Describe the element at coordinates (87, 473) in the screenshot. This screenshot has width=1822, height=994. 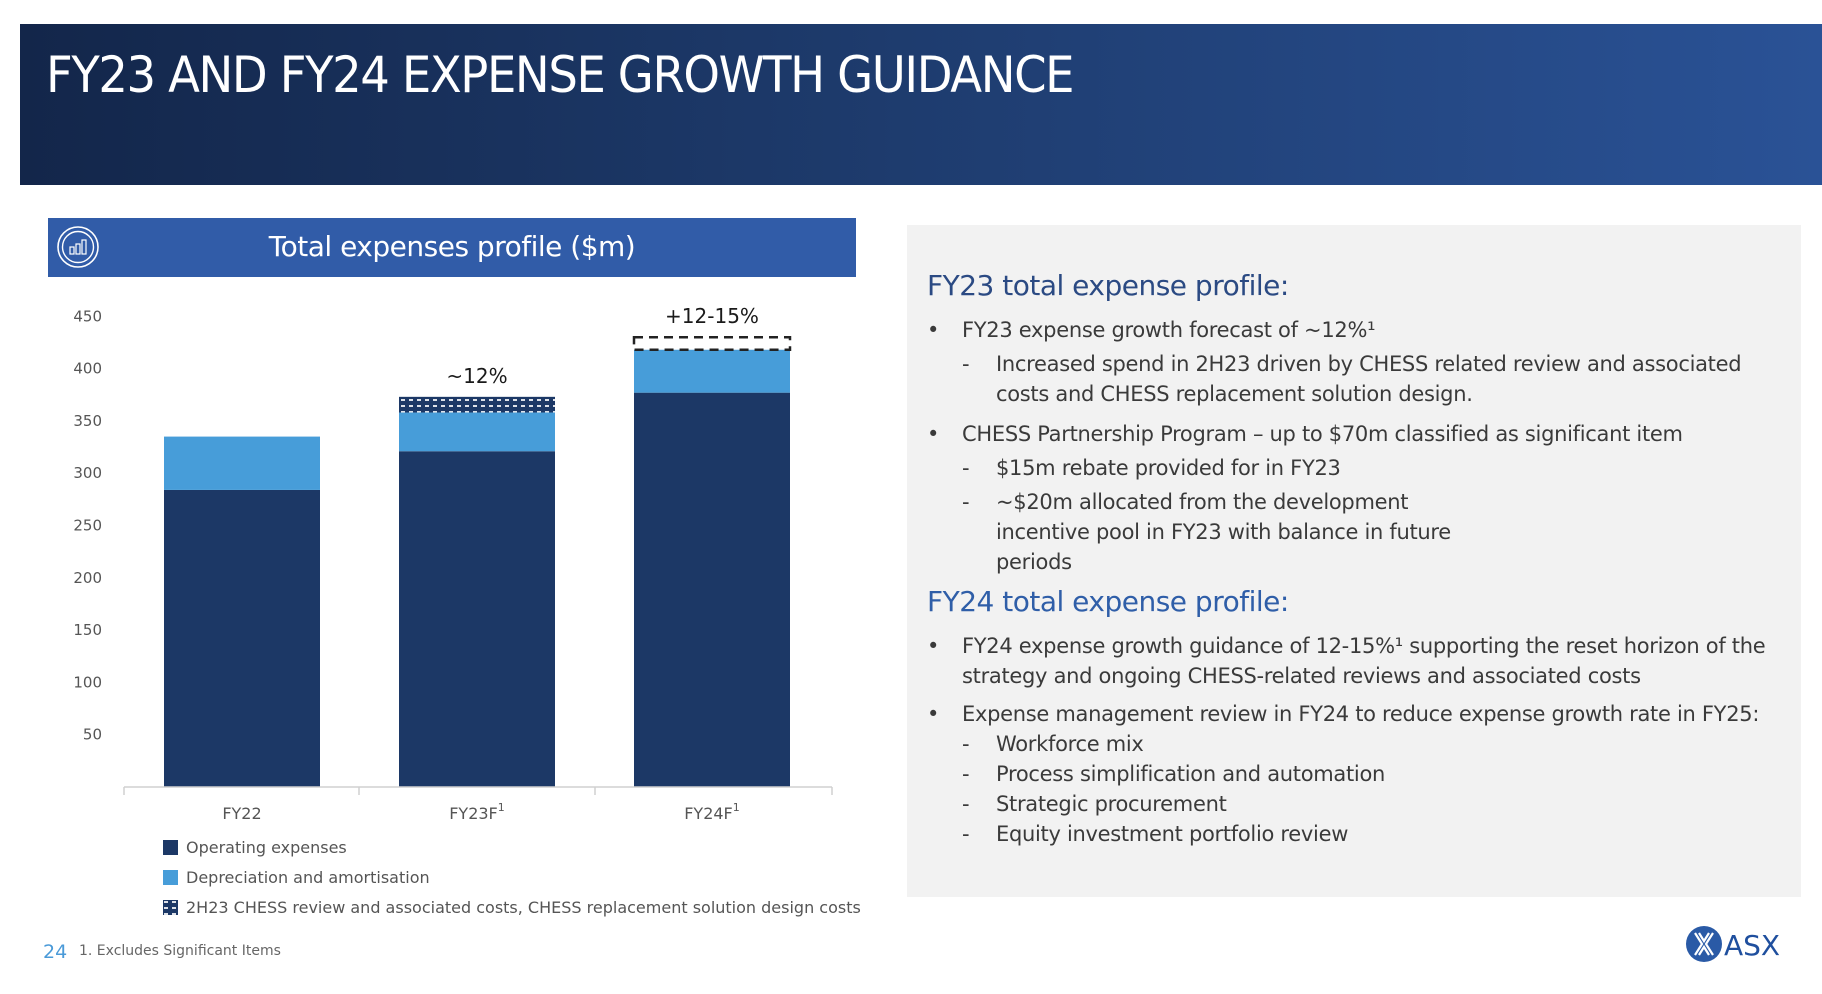
I see `y-tick-label: 300` at that location.